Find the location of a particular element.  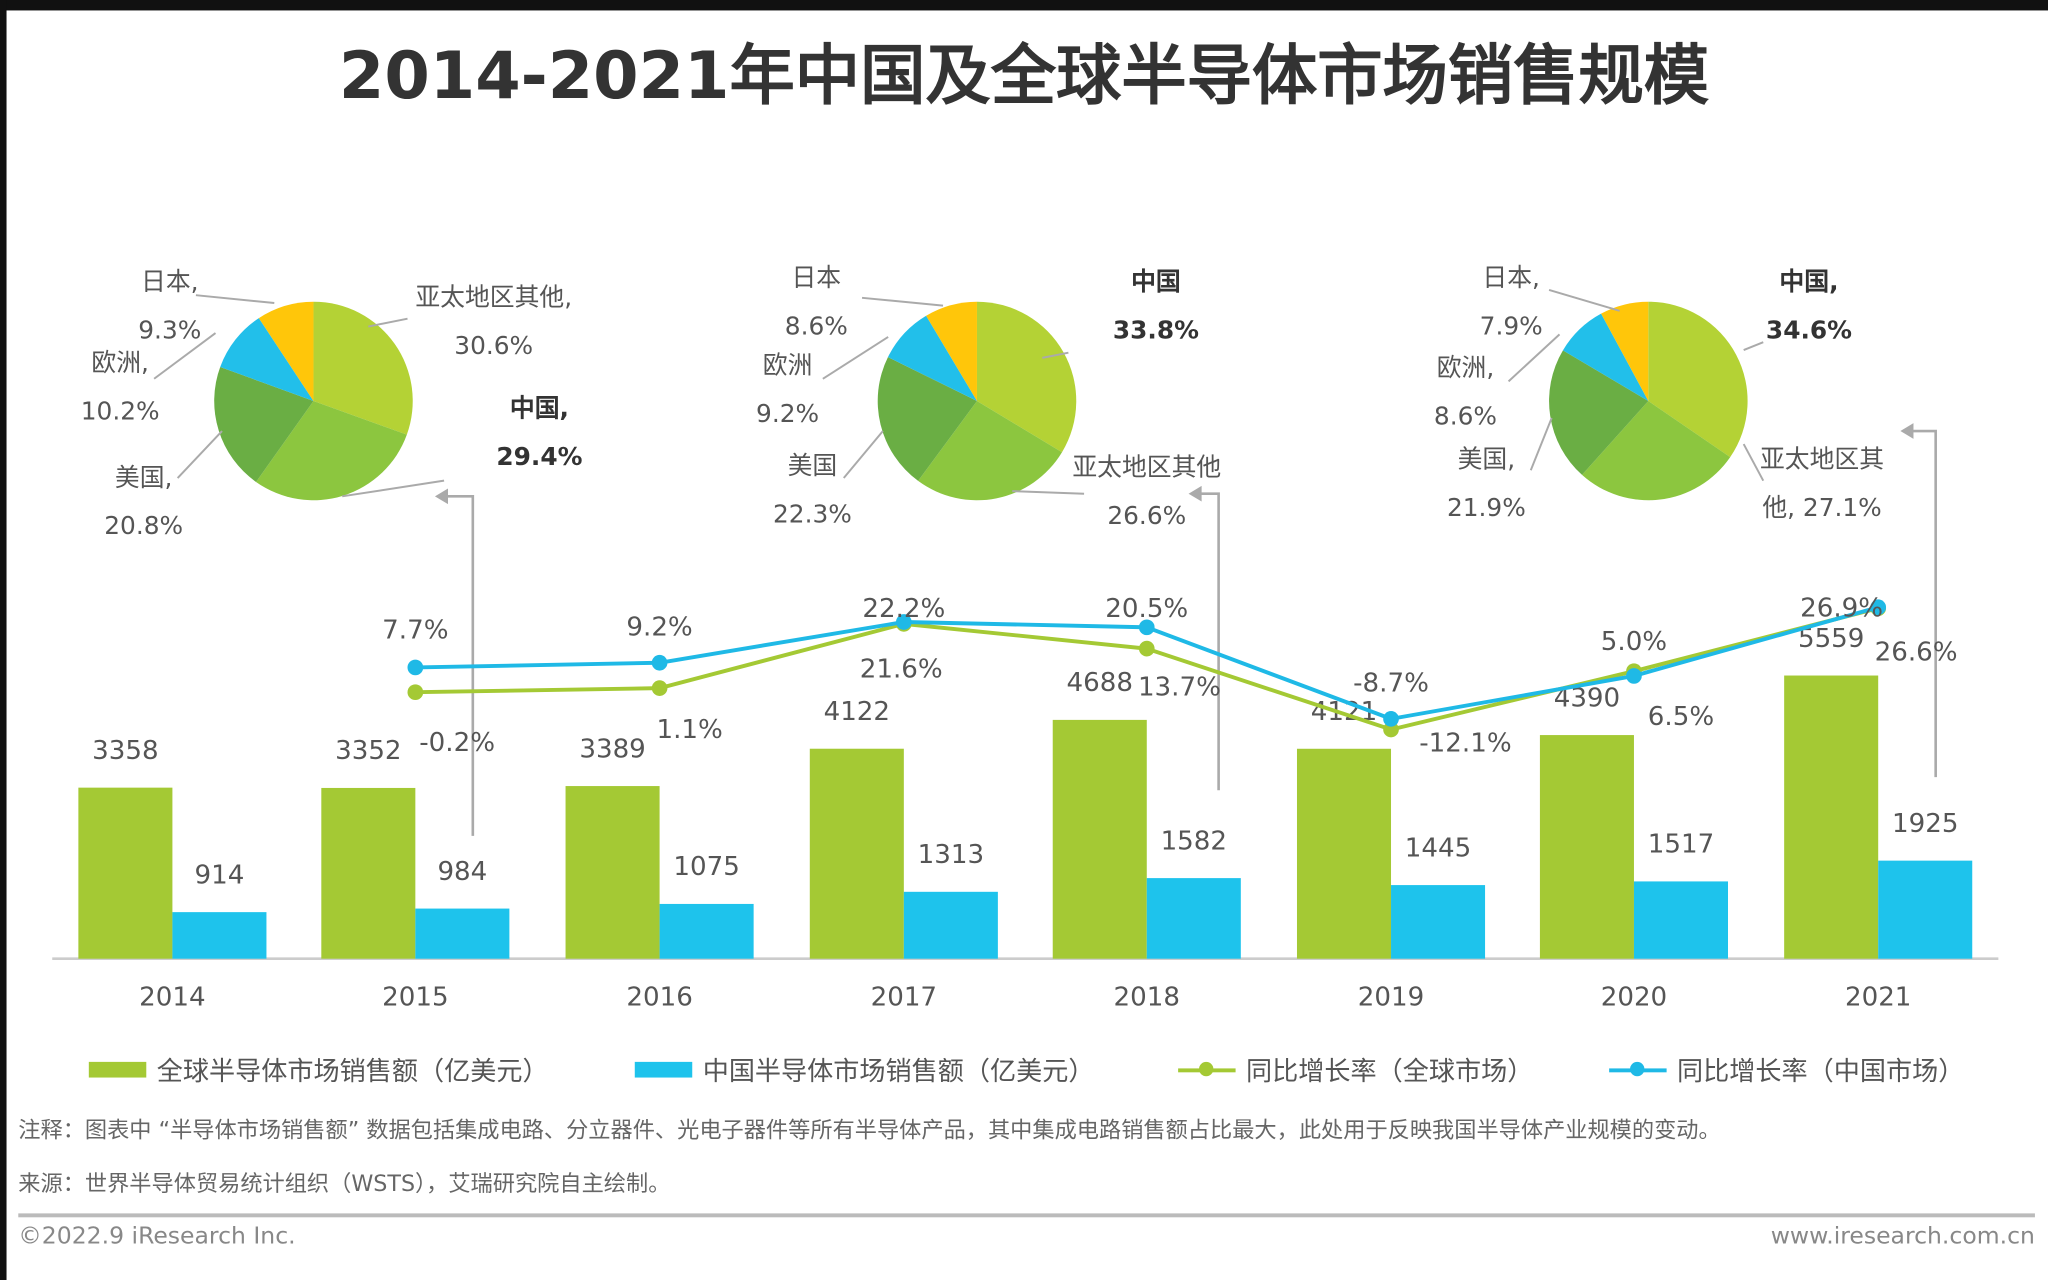

growth-label-global: -0.2% is located at coordinates (457, 743).